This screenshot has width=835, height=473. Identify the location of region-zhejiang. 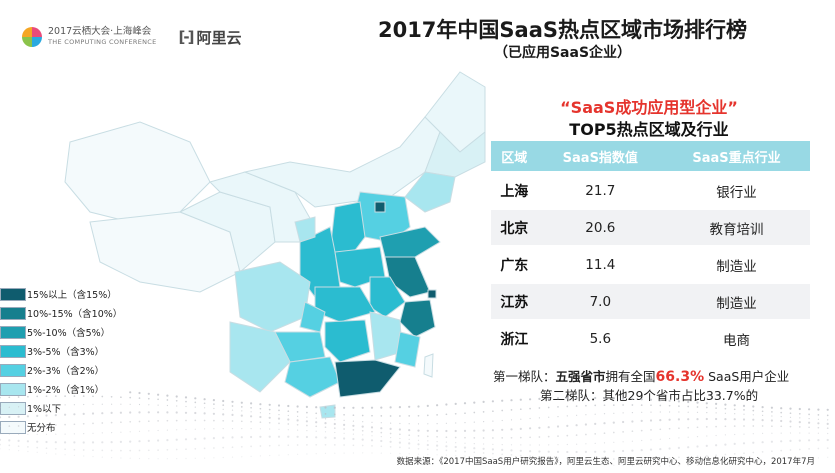
(417, 318).